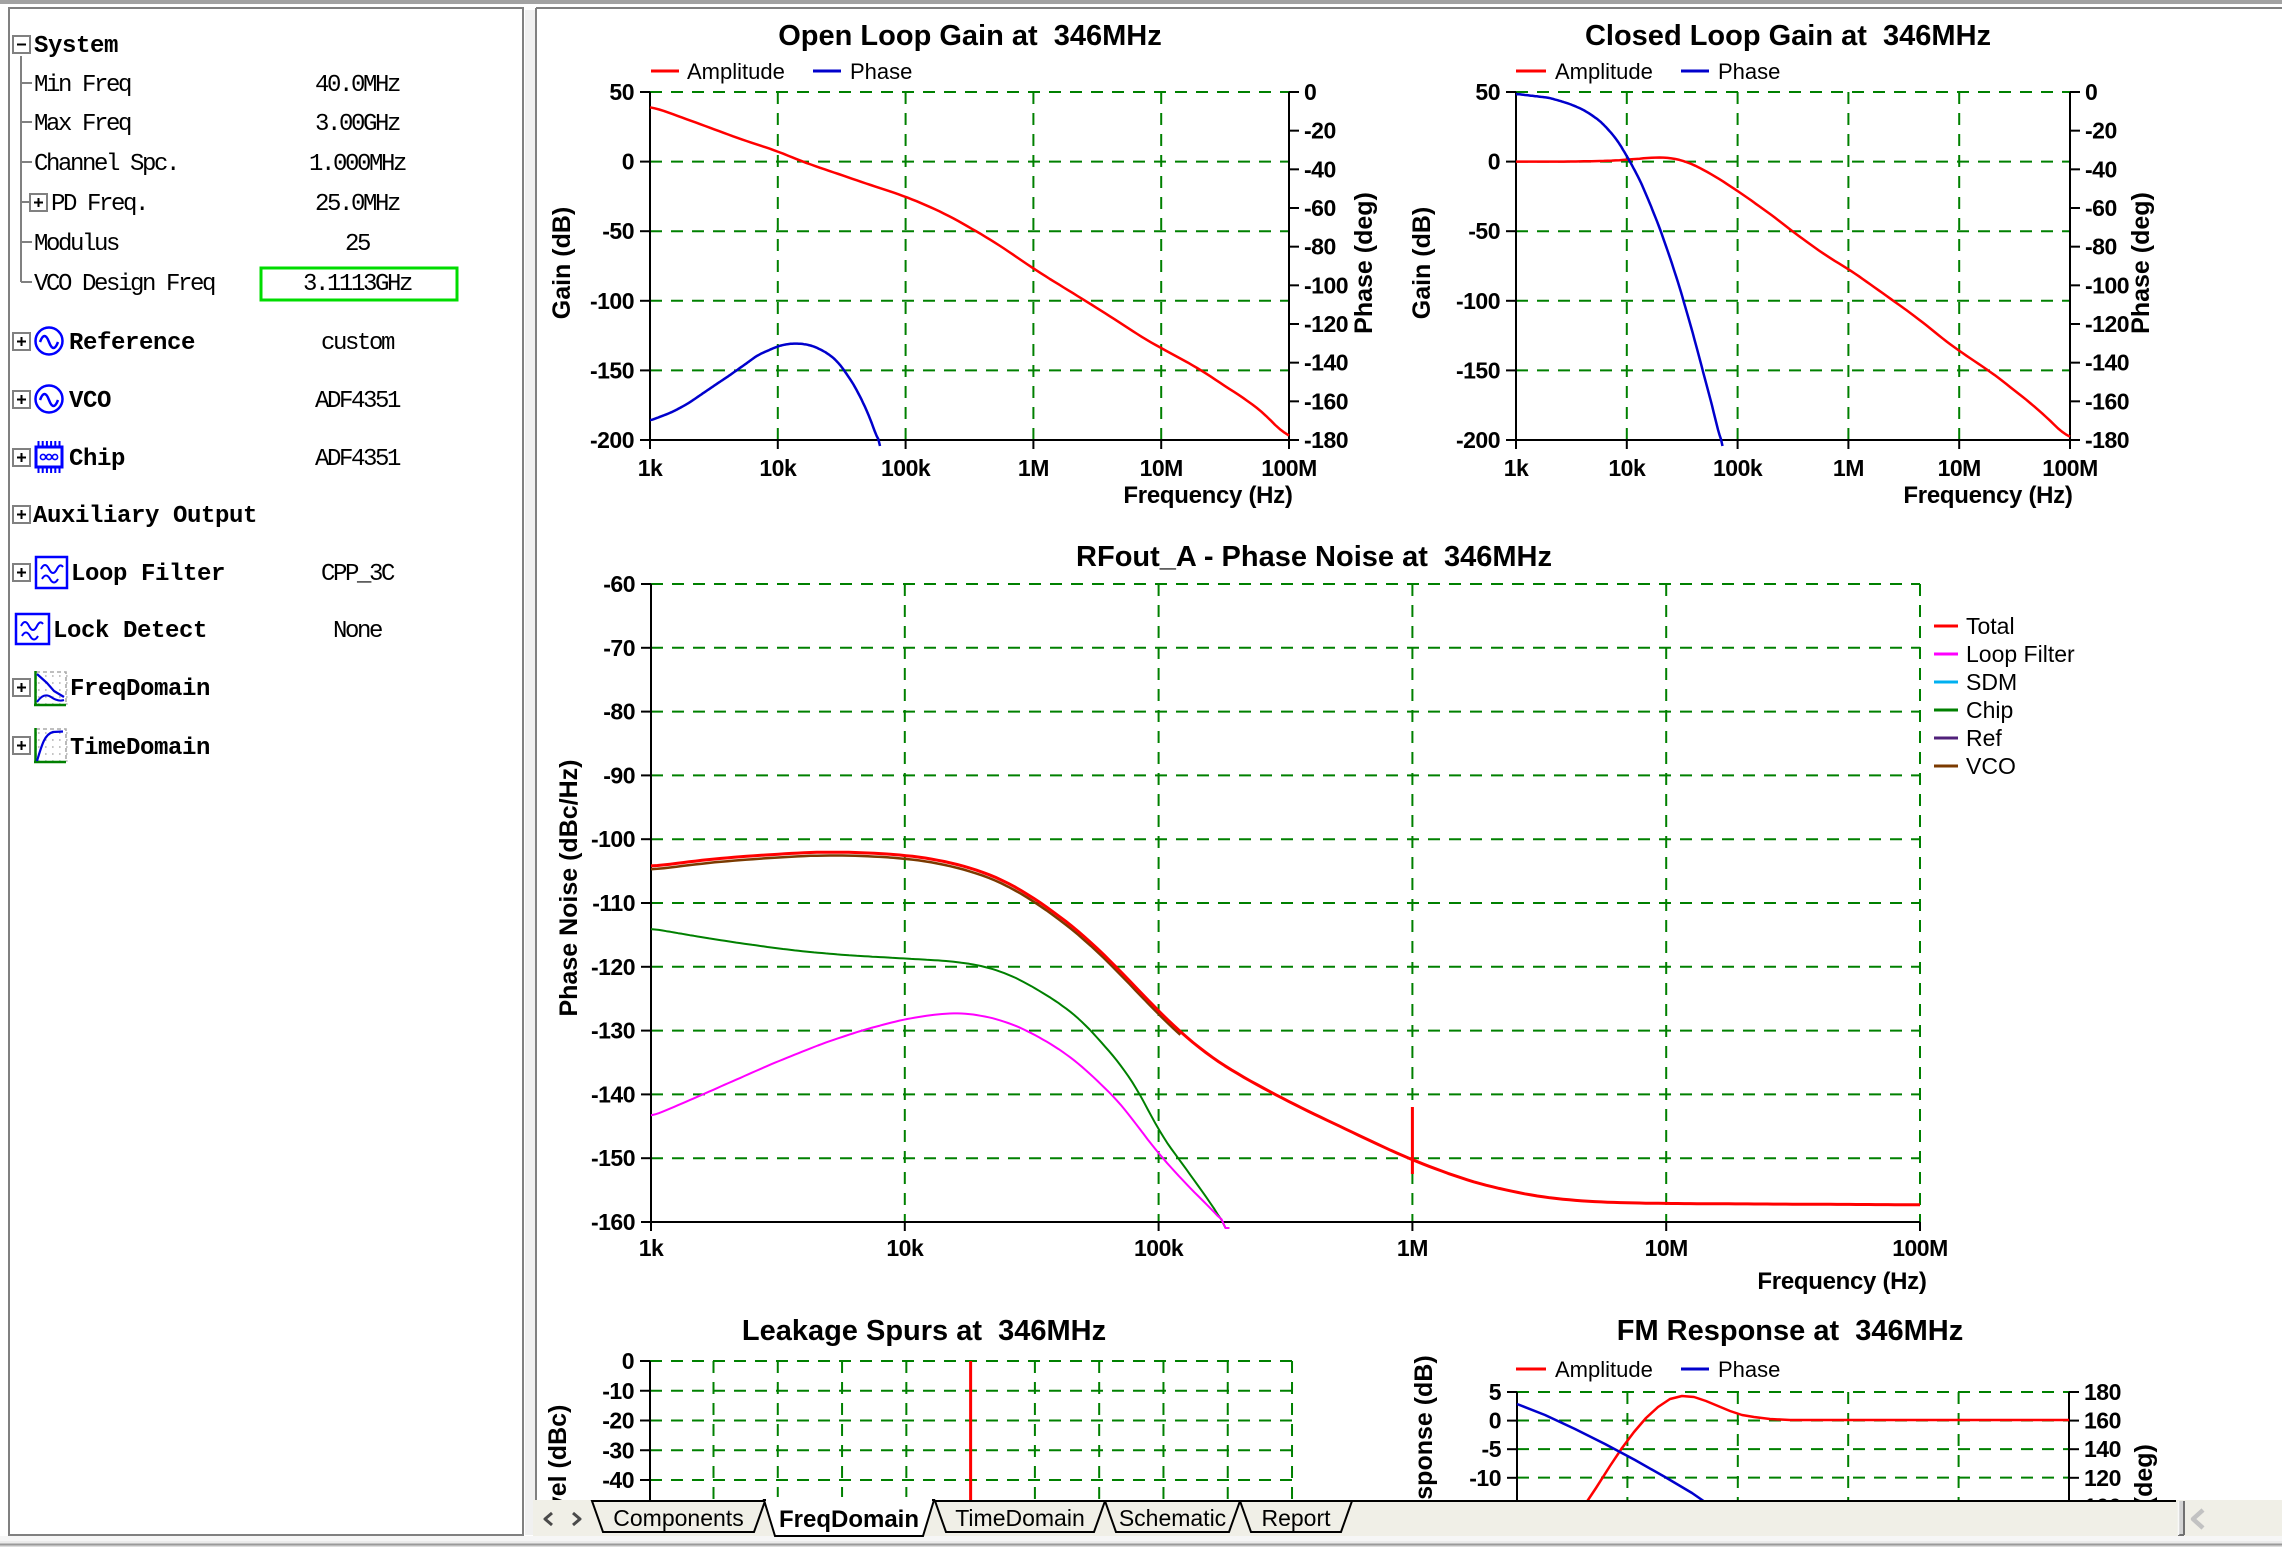  What do you see at coordinates (99, 204) in the screenshot?
I see `svg-text: PD Freq.` at bounding box center [99, 204].